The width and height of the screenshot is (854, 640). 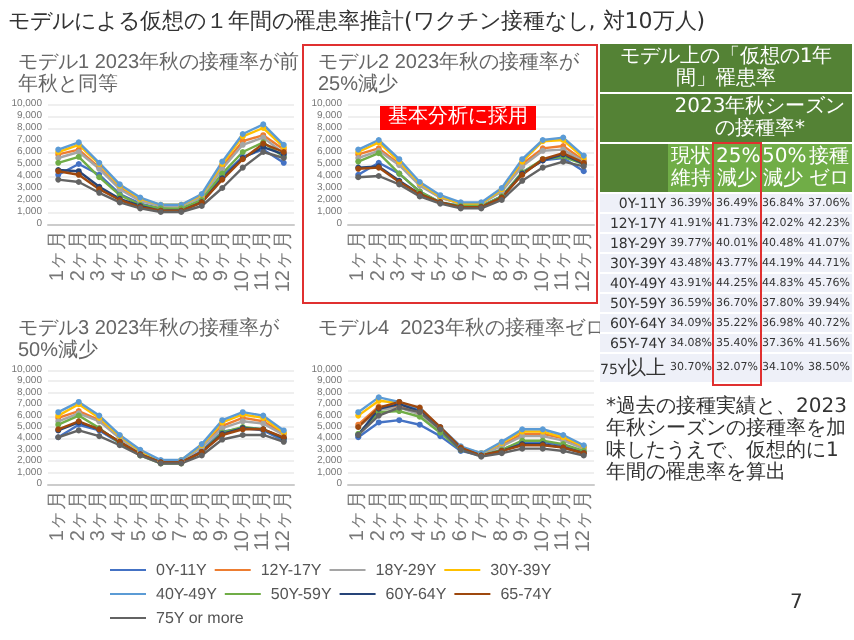 I want to click on chart-subtitle: モデル4 2023年秋の接種率ゼロ, so click(x=461, y=328).